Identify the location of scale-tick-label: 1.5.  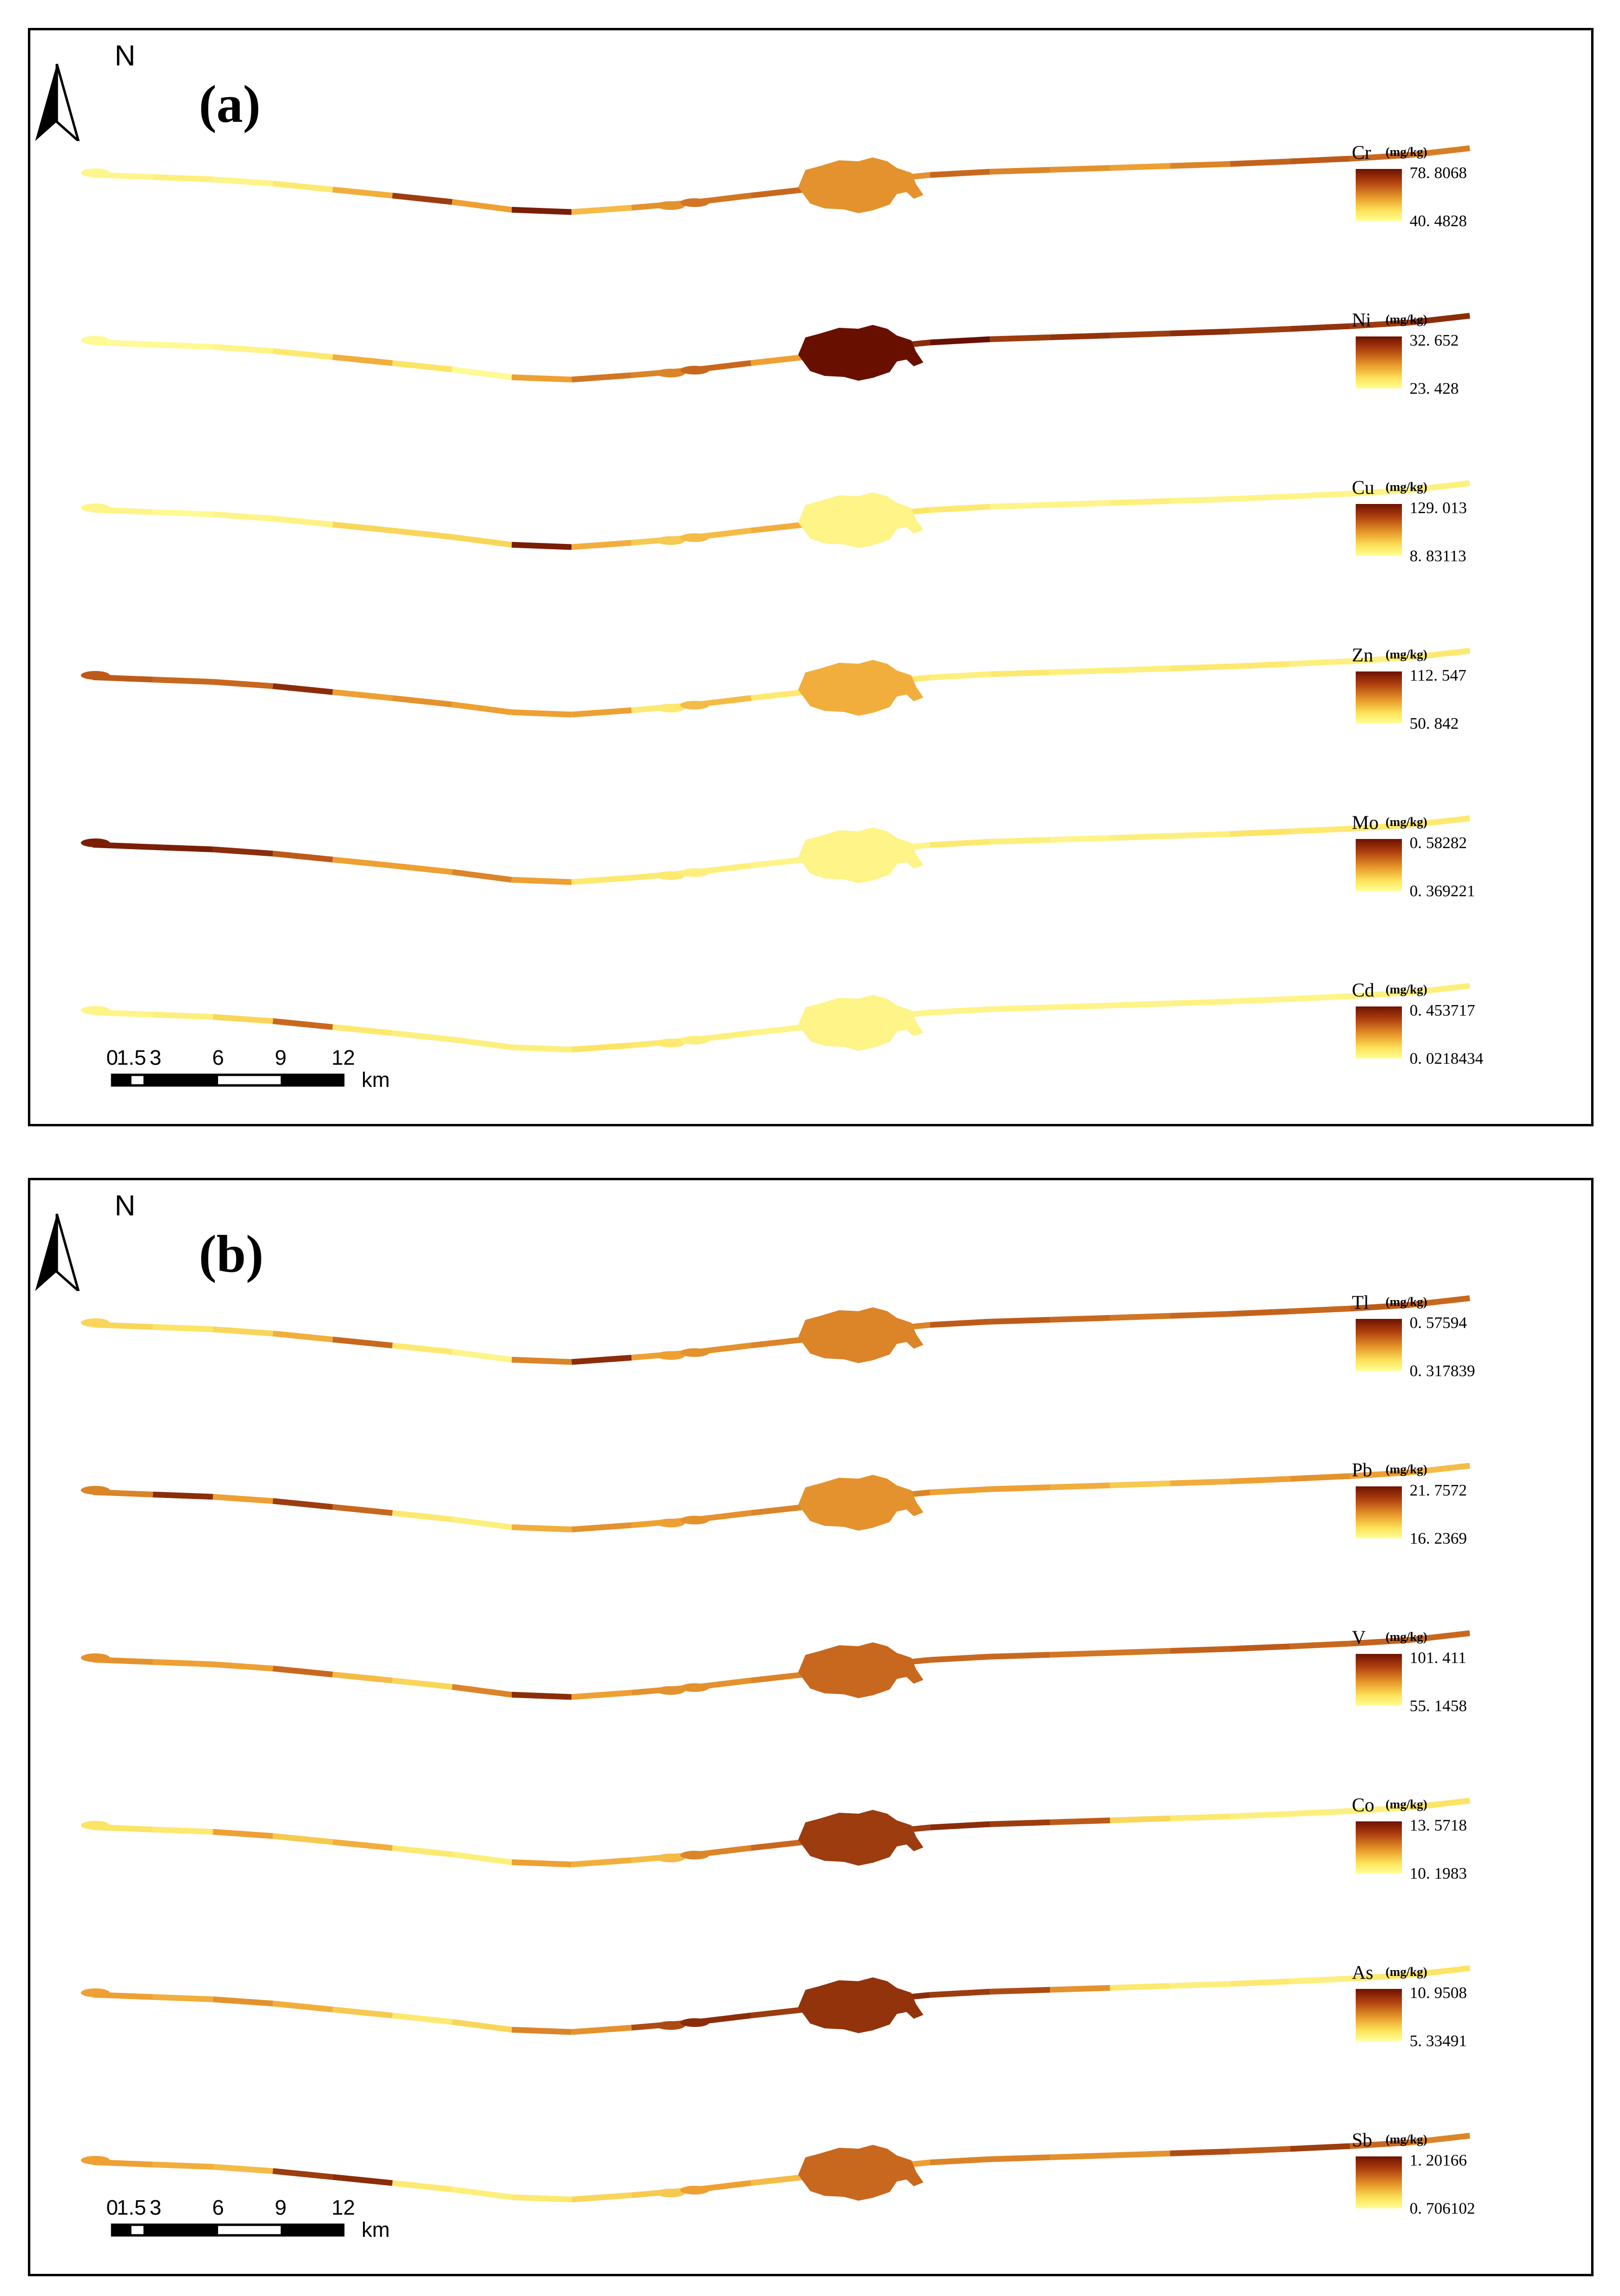
(131, 2207).